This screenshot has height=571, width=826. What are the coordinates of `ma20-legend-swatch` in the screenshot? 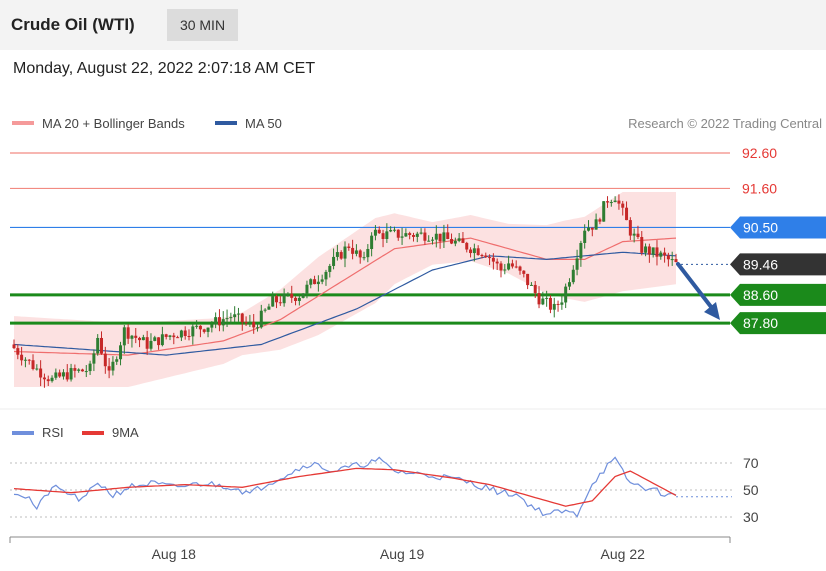 It's located at (23, 123).